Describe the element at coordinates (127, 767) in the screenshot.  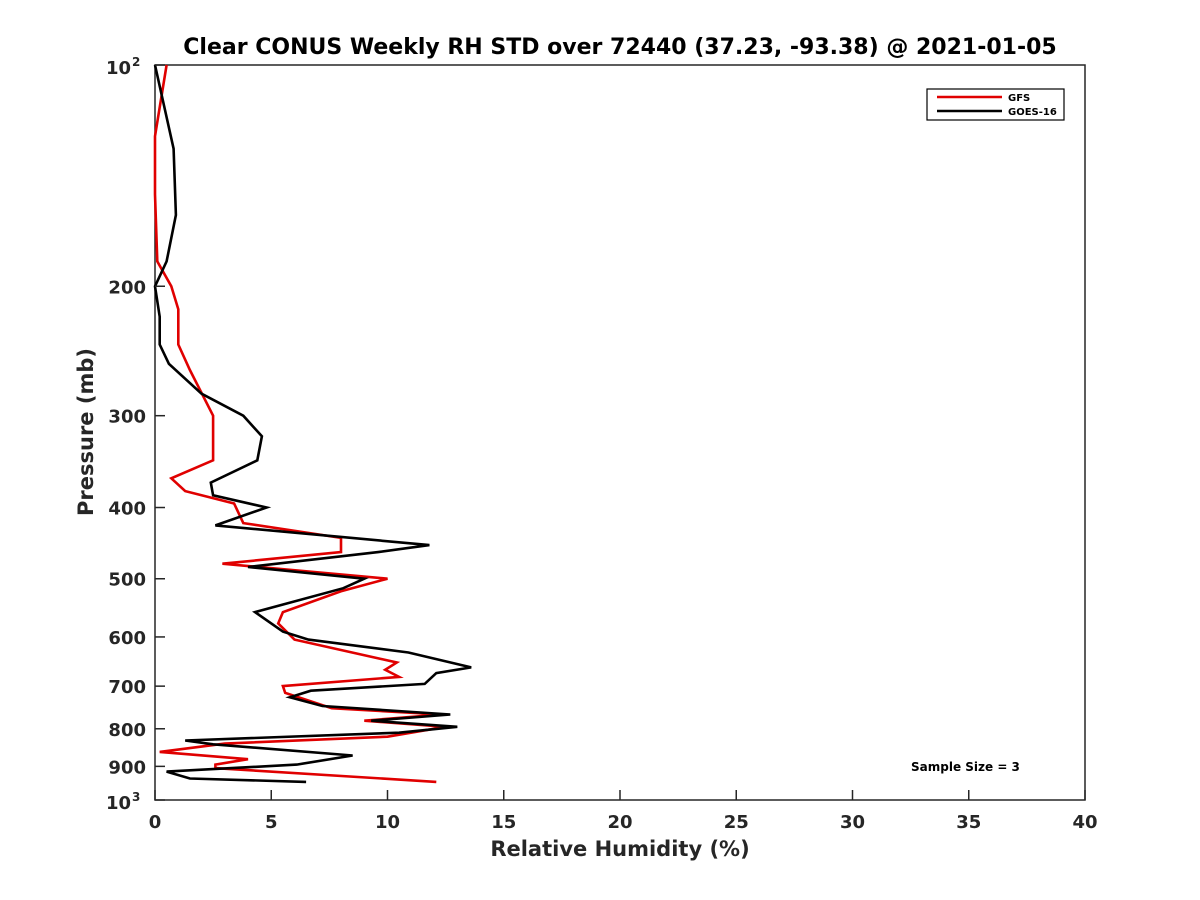
I see `y-tick-label: 900` at that location.